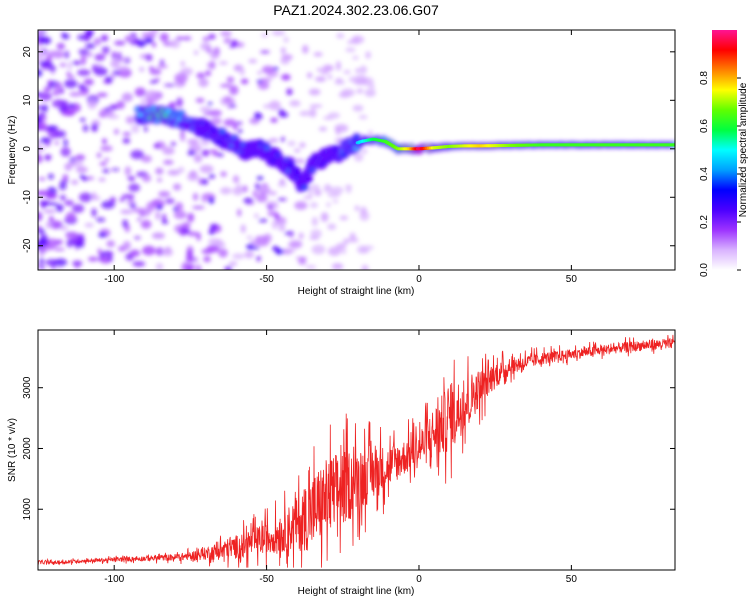 Image resolution: width=750 pixels, height=600 pixels. I want to click on x-tick-label: 0, so click(419, 279).